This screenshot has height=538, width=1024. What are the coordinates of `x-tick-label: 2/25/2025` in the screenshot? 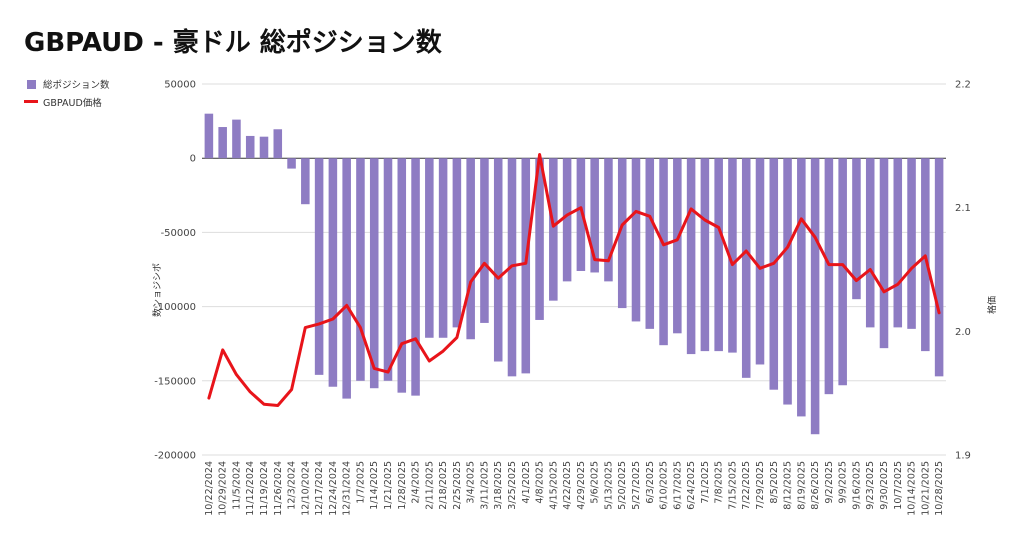 It's located at (457, 485).